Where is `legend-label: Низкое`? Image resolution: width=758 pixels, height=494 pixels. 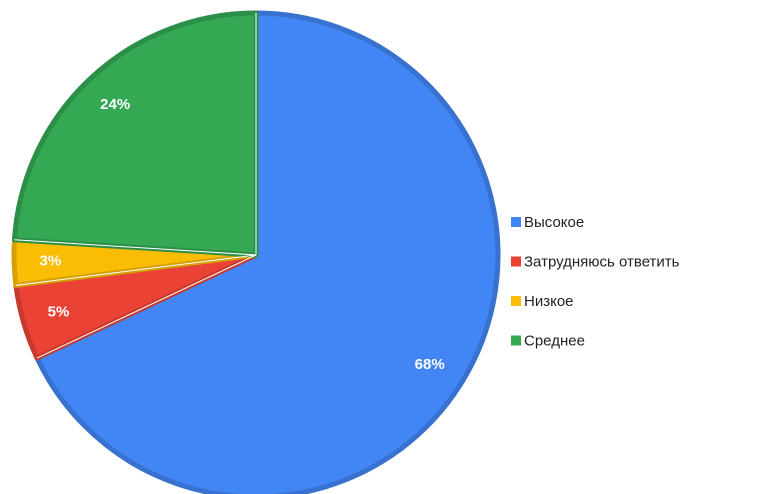 legend-label: Низкое is located at coordinates (549, 301).